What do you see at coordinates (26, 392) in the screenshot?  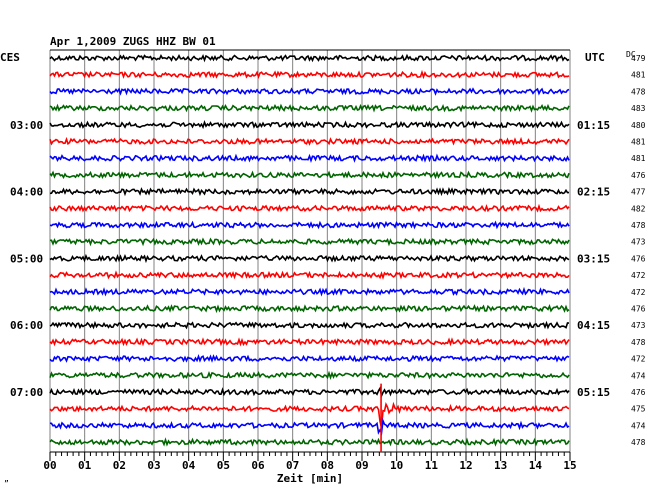 I see `left-time-label: 07:00` at bounding box center [26, 392].